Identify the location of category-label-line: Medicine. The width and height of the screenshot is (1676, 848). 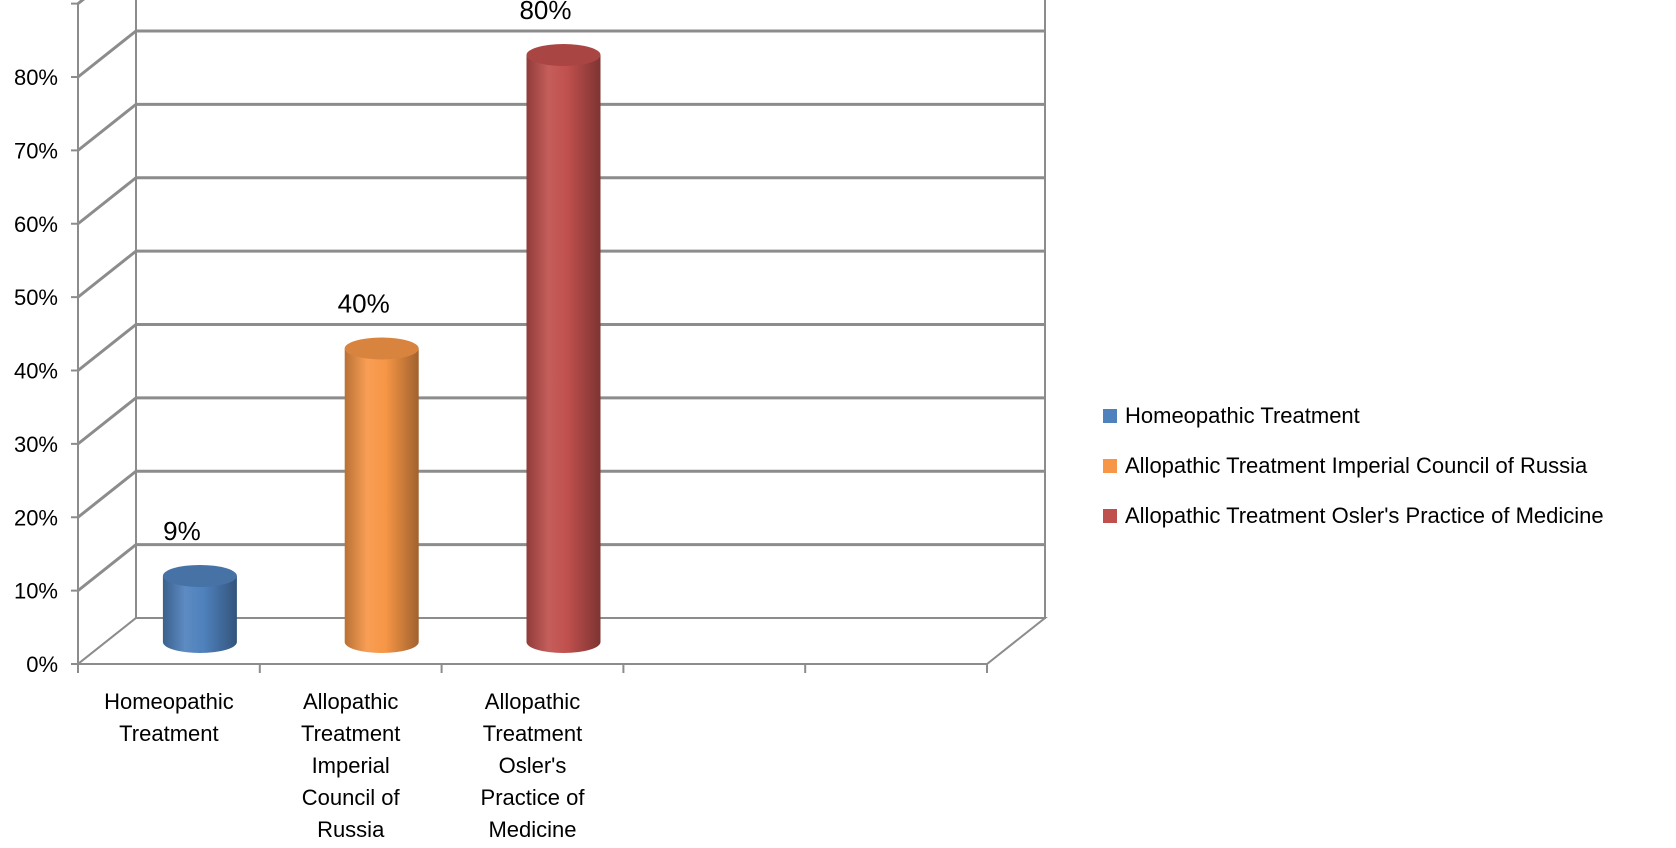
(532, 829).